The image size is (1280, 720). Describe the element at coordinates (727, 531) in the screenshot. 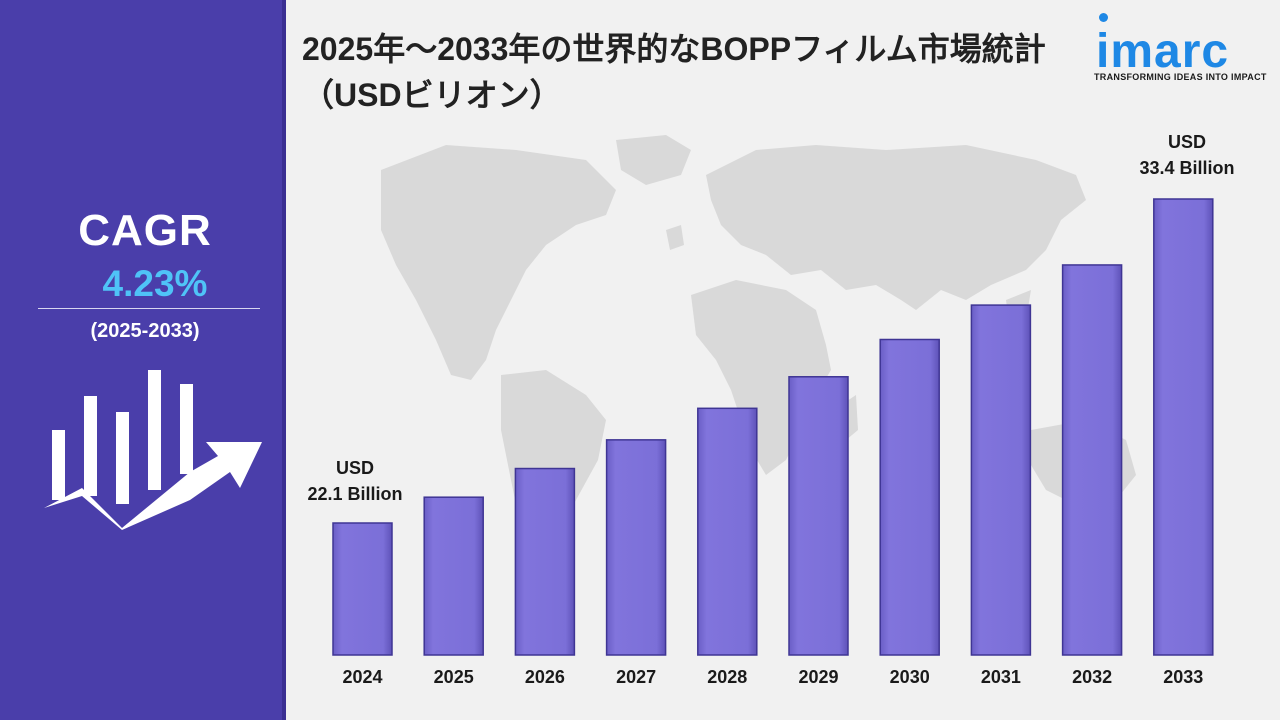

I see `bar-2028` at that location.